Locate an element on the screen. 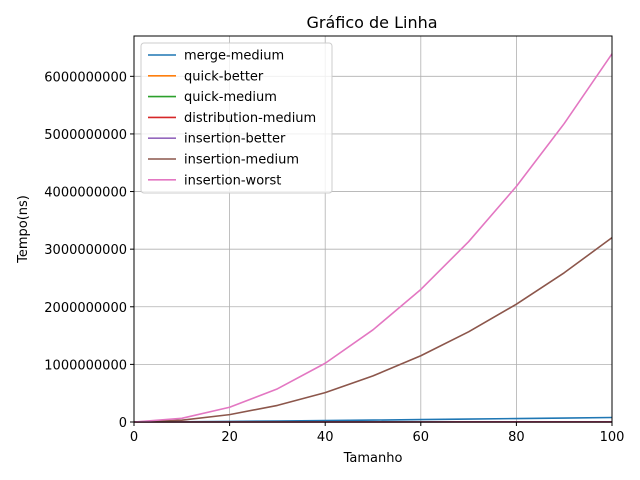 Image resolution: width=640 pixels, height=480 pixels. x-tick-label: 60 is located at coordinates (421, 437).